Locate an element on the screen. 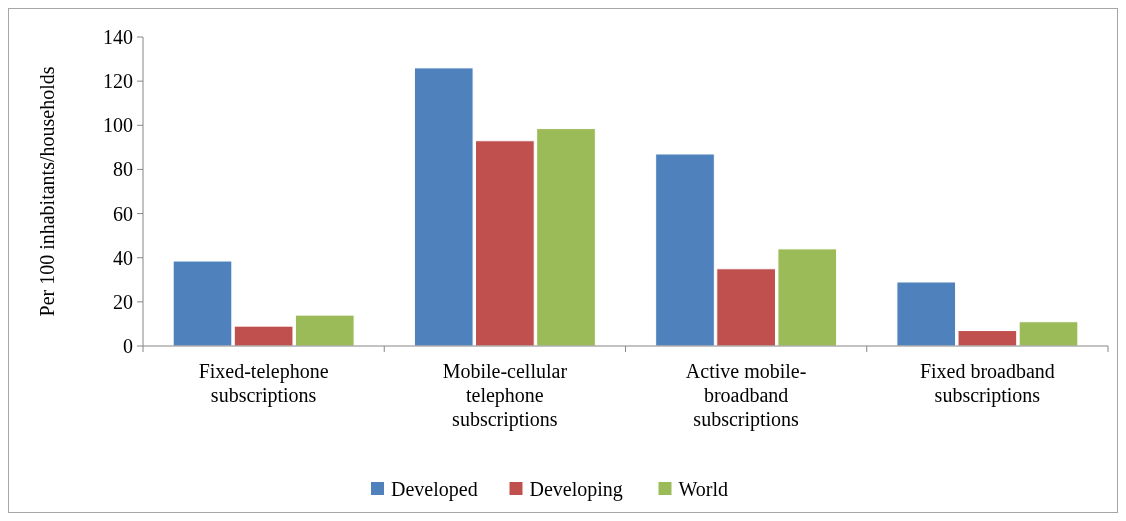 Image resolution: width=1126 pixels, height=521 pixels. y-tick-label: 80 is located at coordinates (123, 169).